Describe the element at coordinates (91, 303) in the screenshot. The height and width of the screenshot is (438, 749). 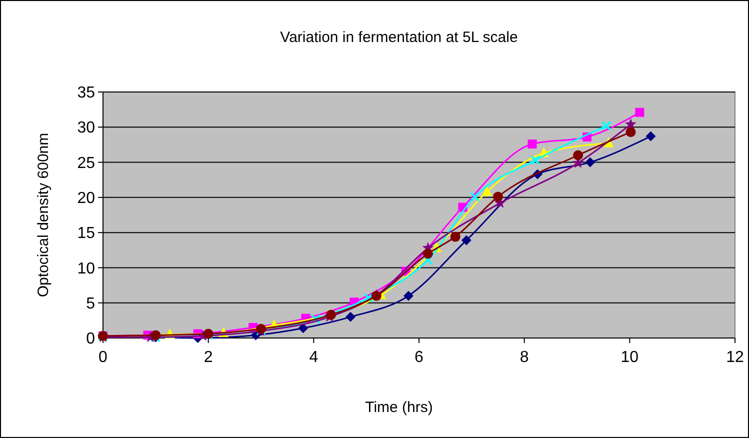
I see `y-tick-label: 5` at that location.